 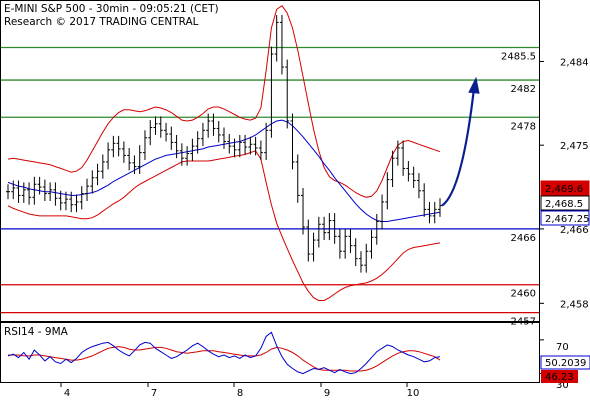 I want to click on chart-copyright: Research © 2017 TRADING CENTRAL, so click(x=101, y=22).